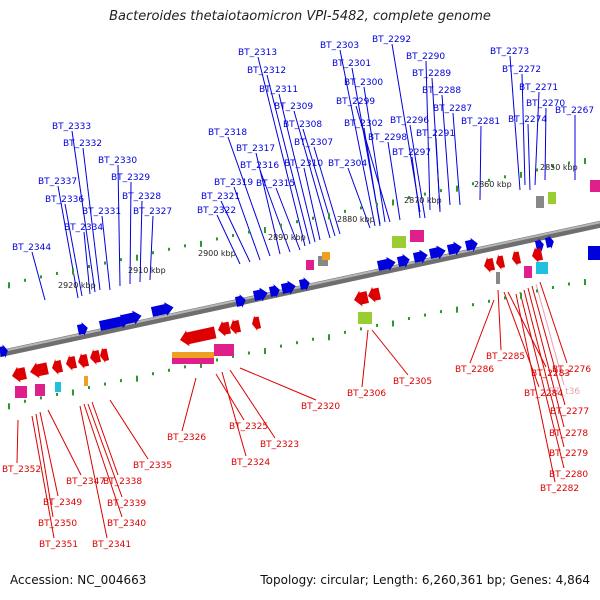 The width and height of the screenshot is (600, 600). What do you see at coordinates (452, 109) in the screenshot?
I see `upper-gene-label: BT_2287` at bounding box center [452, 109].